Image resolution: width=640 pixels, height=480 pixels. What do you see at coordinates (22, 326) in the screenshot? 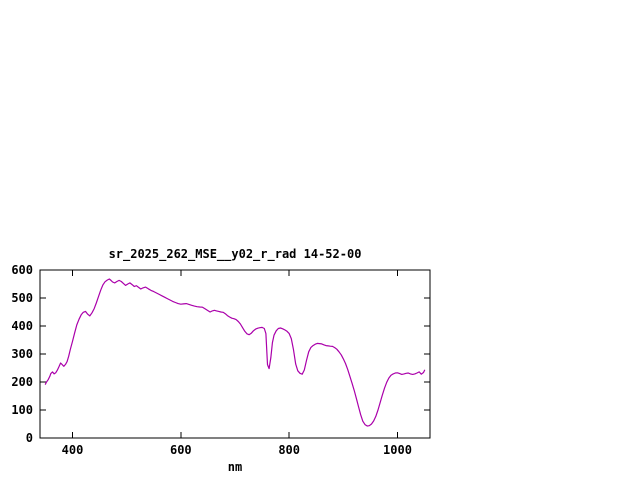
I see `y-tick-label: 400` at bounding box center [22, 326].